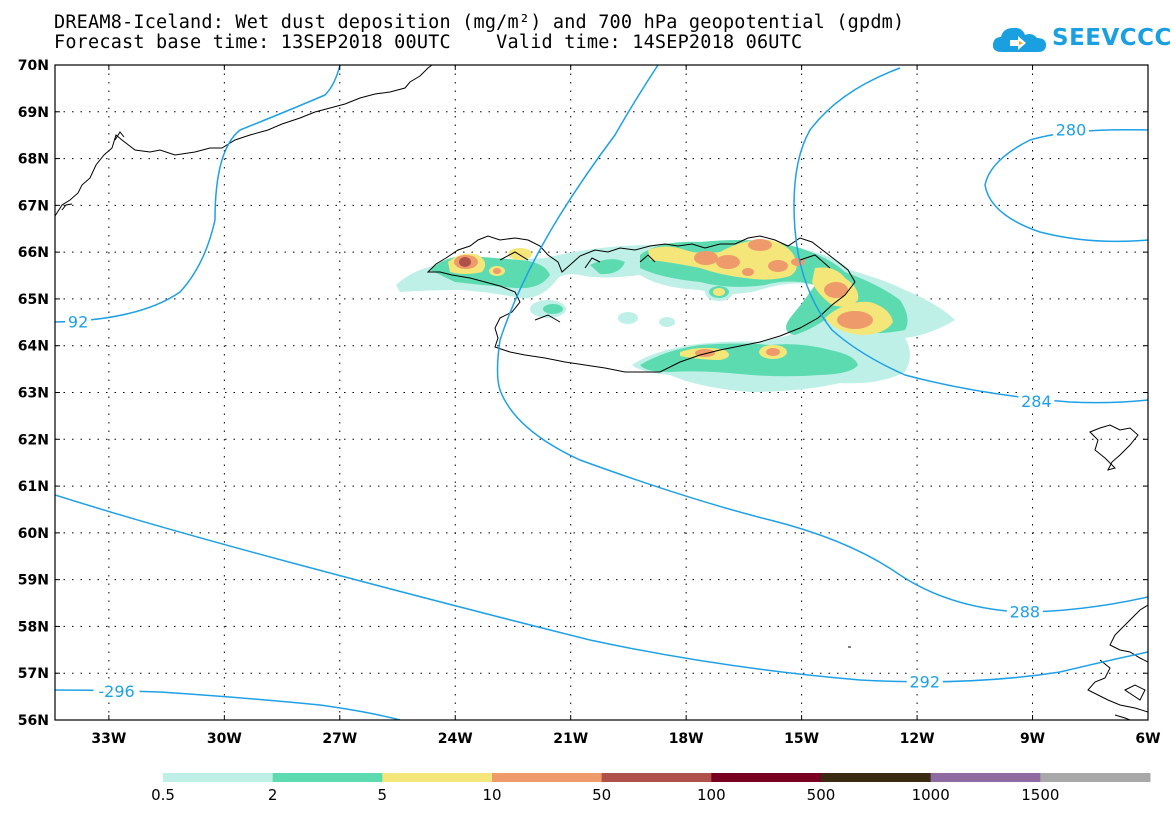  What do you see at coordinates (1112, 38) in the screenshot?
I see `logo-text: SEEVCCC` at bounding box center [1112, 38].